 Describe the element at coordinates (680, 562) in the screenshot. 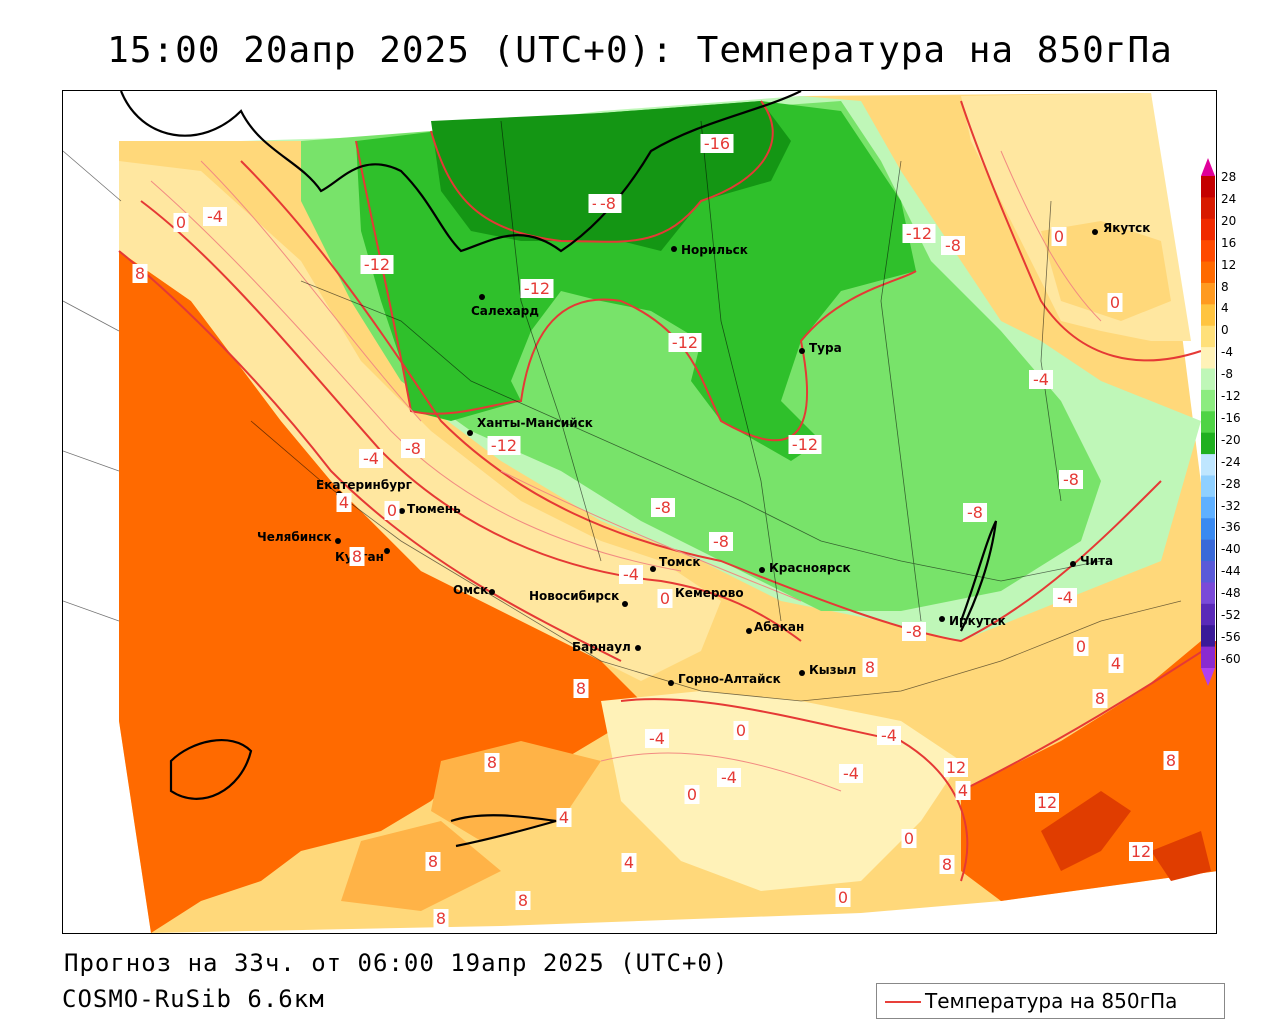

I see `svg-text: Томск` at that location.